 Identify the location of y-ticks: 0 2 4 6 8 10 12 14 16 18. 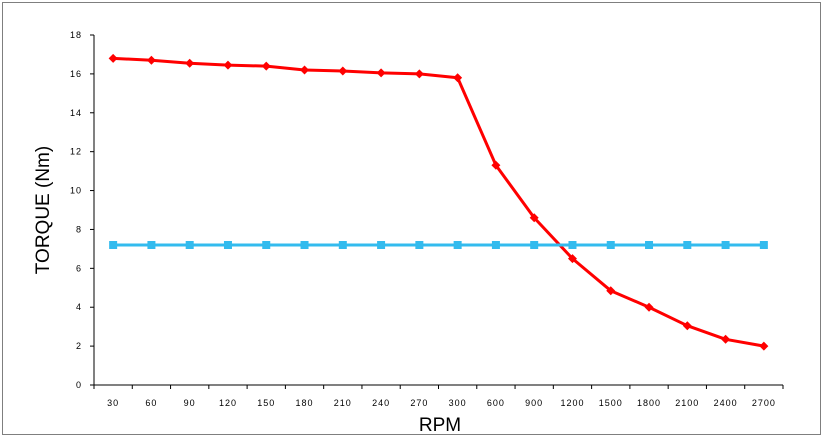
(82, 210).